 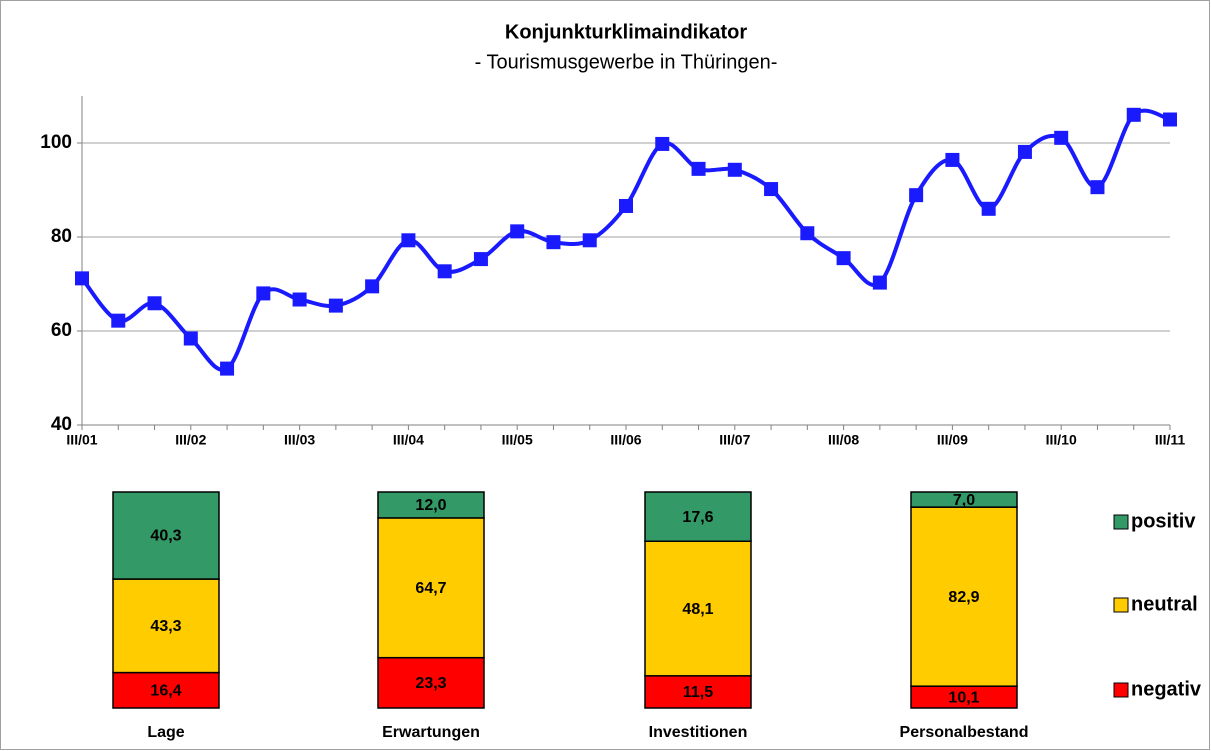 I want to click on x-tick-label: III/05, so click(x=517, y=440).